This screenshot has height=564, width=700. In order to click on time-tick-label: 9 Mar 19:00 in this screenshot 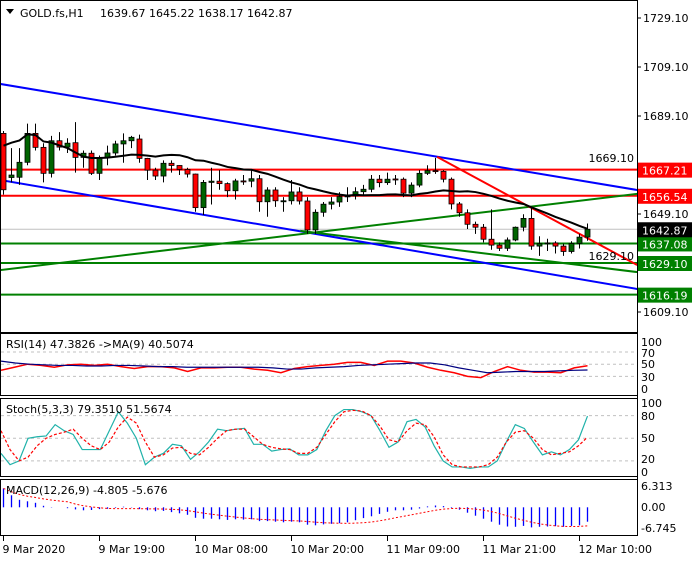, I will do `click(132, 549)`.